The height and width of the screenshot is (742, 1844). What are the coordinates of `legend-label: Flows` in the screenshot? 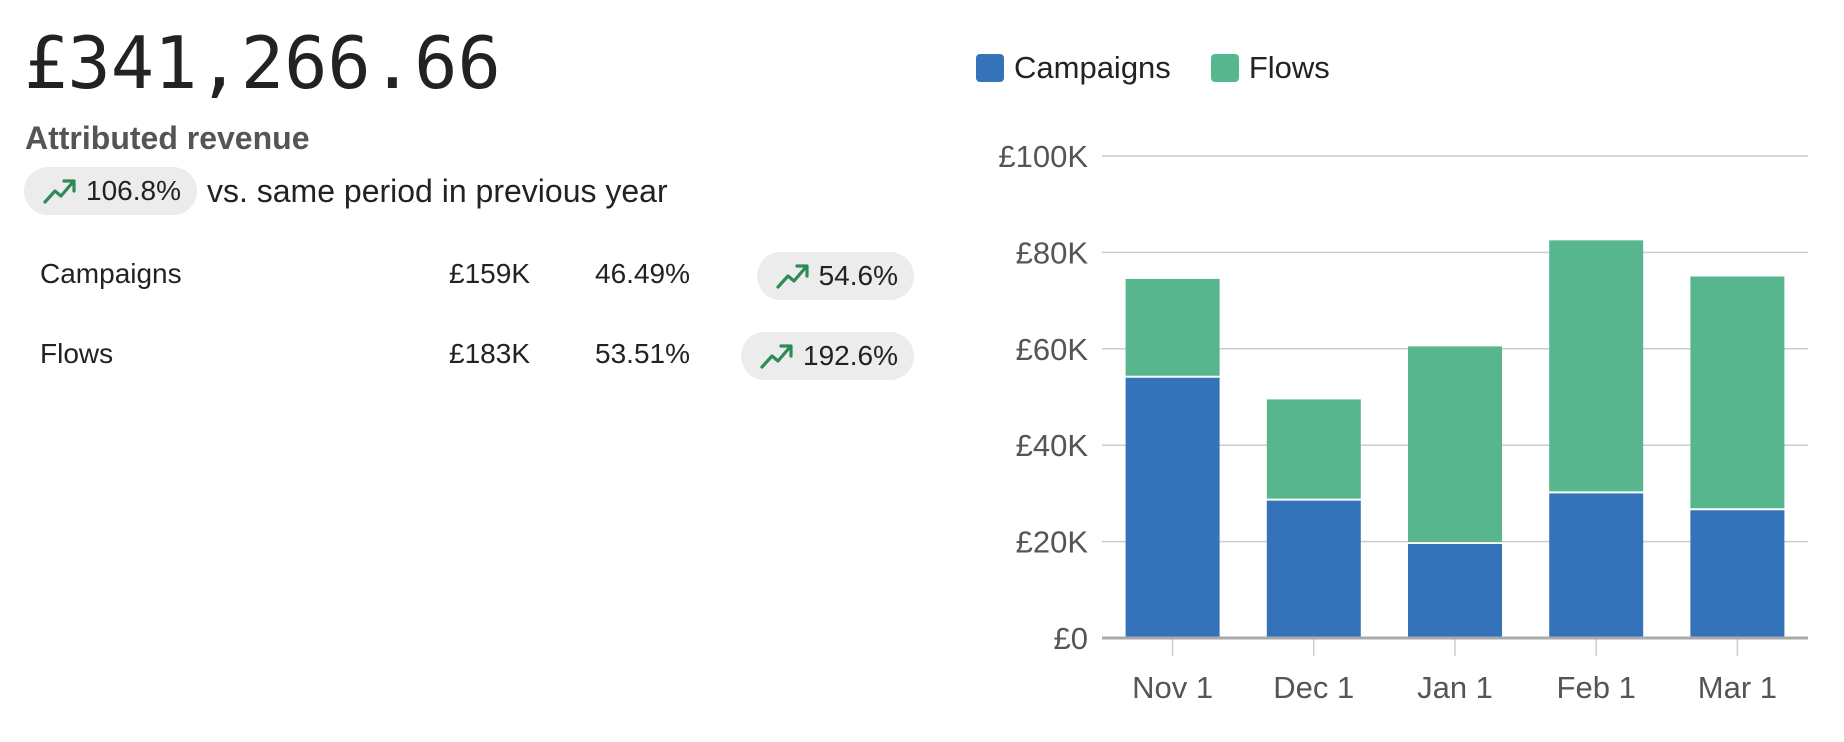 It's located at (1289, 67).